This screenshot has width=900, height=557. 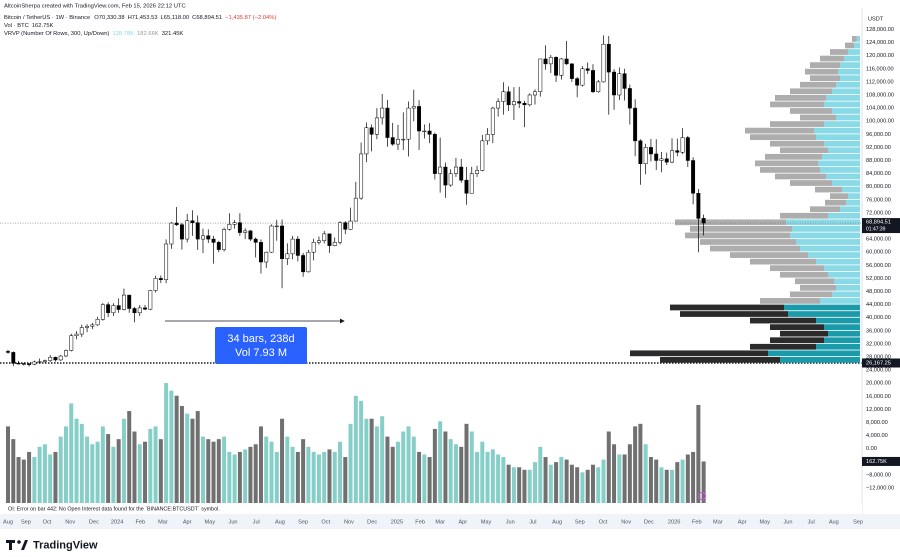 What do you see at coordinates (878, 240) in the screenshot?
I see `y-tick-label: 64,000.00` at bounding box center [878, 240].